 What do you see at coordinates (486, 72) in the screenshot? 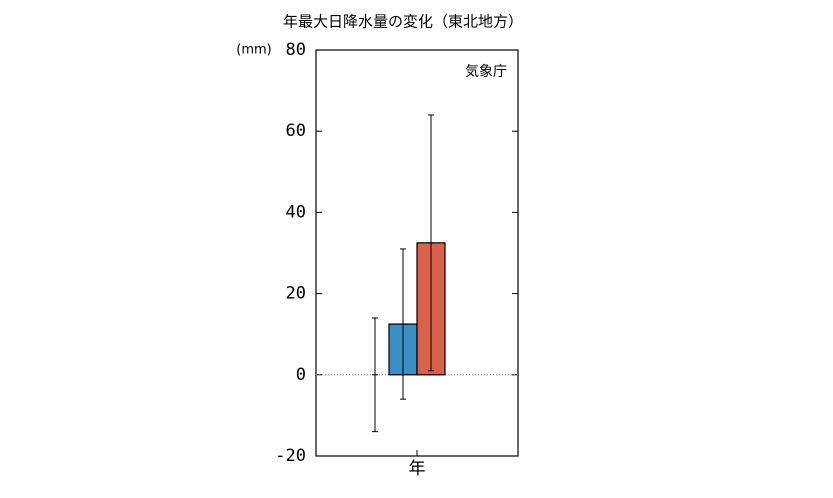
I see `annotation: 気象庁` at bounding box center [486, 72].